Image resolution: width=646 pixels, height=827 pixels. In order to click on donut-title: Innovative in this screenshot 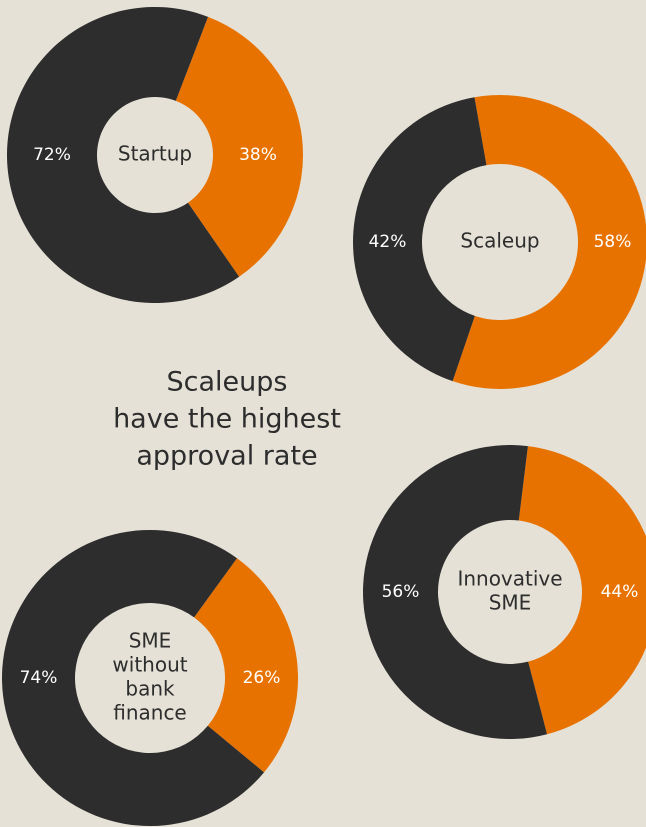, I will do `click(509, 579)`.